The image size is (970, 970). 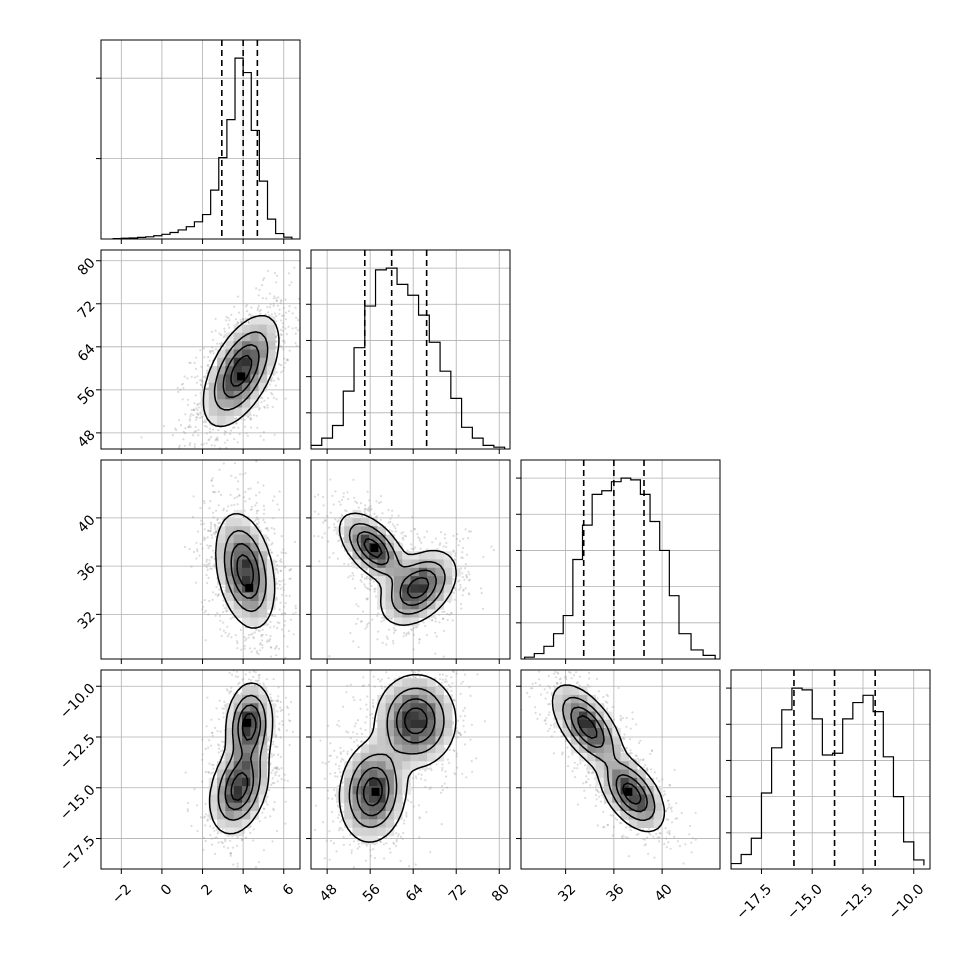 I want to click on contour-line, so click(x=241, y=371).